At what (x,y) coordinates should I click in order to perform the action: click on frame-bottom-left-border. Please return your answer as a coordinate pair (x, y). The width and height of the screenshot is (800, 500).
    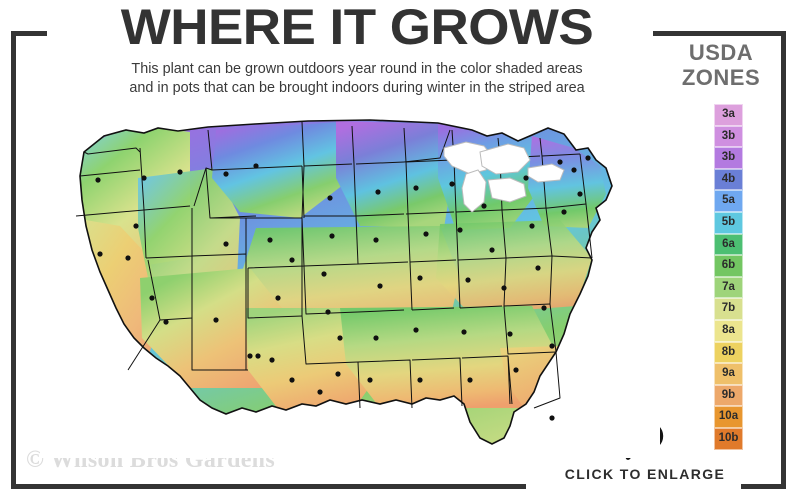
    Looking at the image, I should click on (268, 486).